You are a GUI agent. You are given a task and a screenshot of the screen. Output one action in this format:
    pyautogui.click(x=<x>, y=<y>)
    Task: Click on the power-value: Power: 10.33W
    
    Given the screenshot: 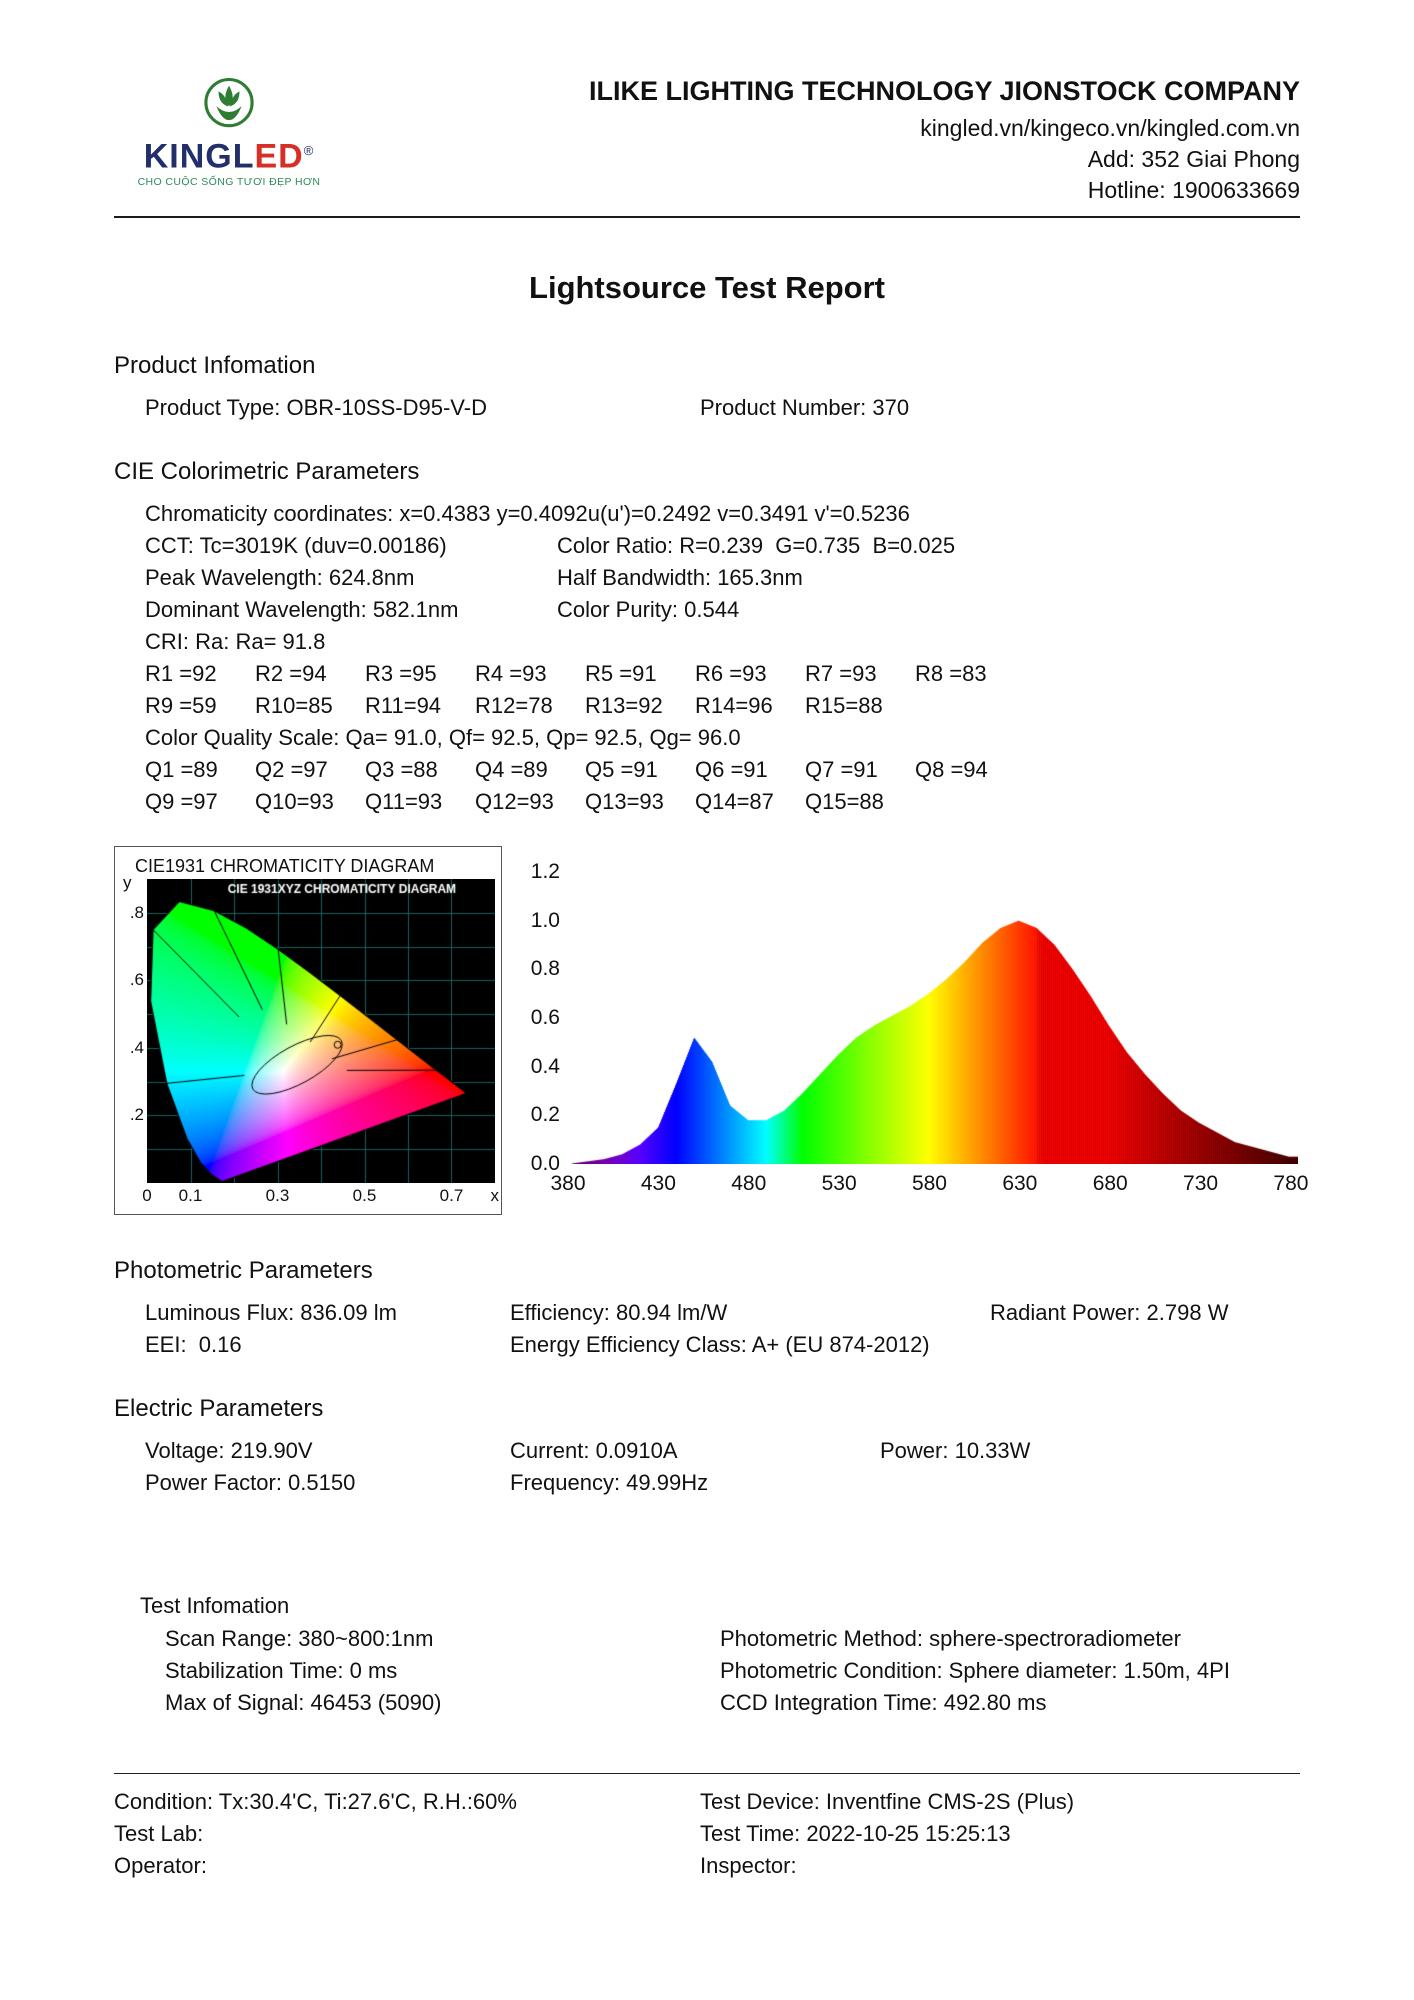 What is the action you would take?
    pyautogui.click(x=955, y=1450)
    